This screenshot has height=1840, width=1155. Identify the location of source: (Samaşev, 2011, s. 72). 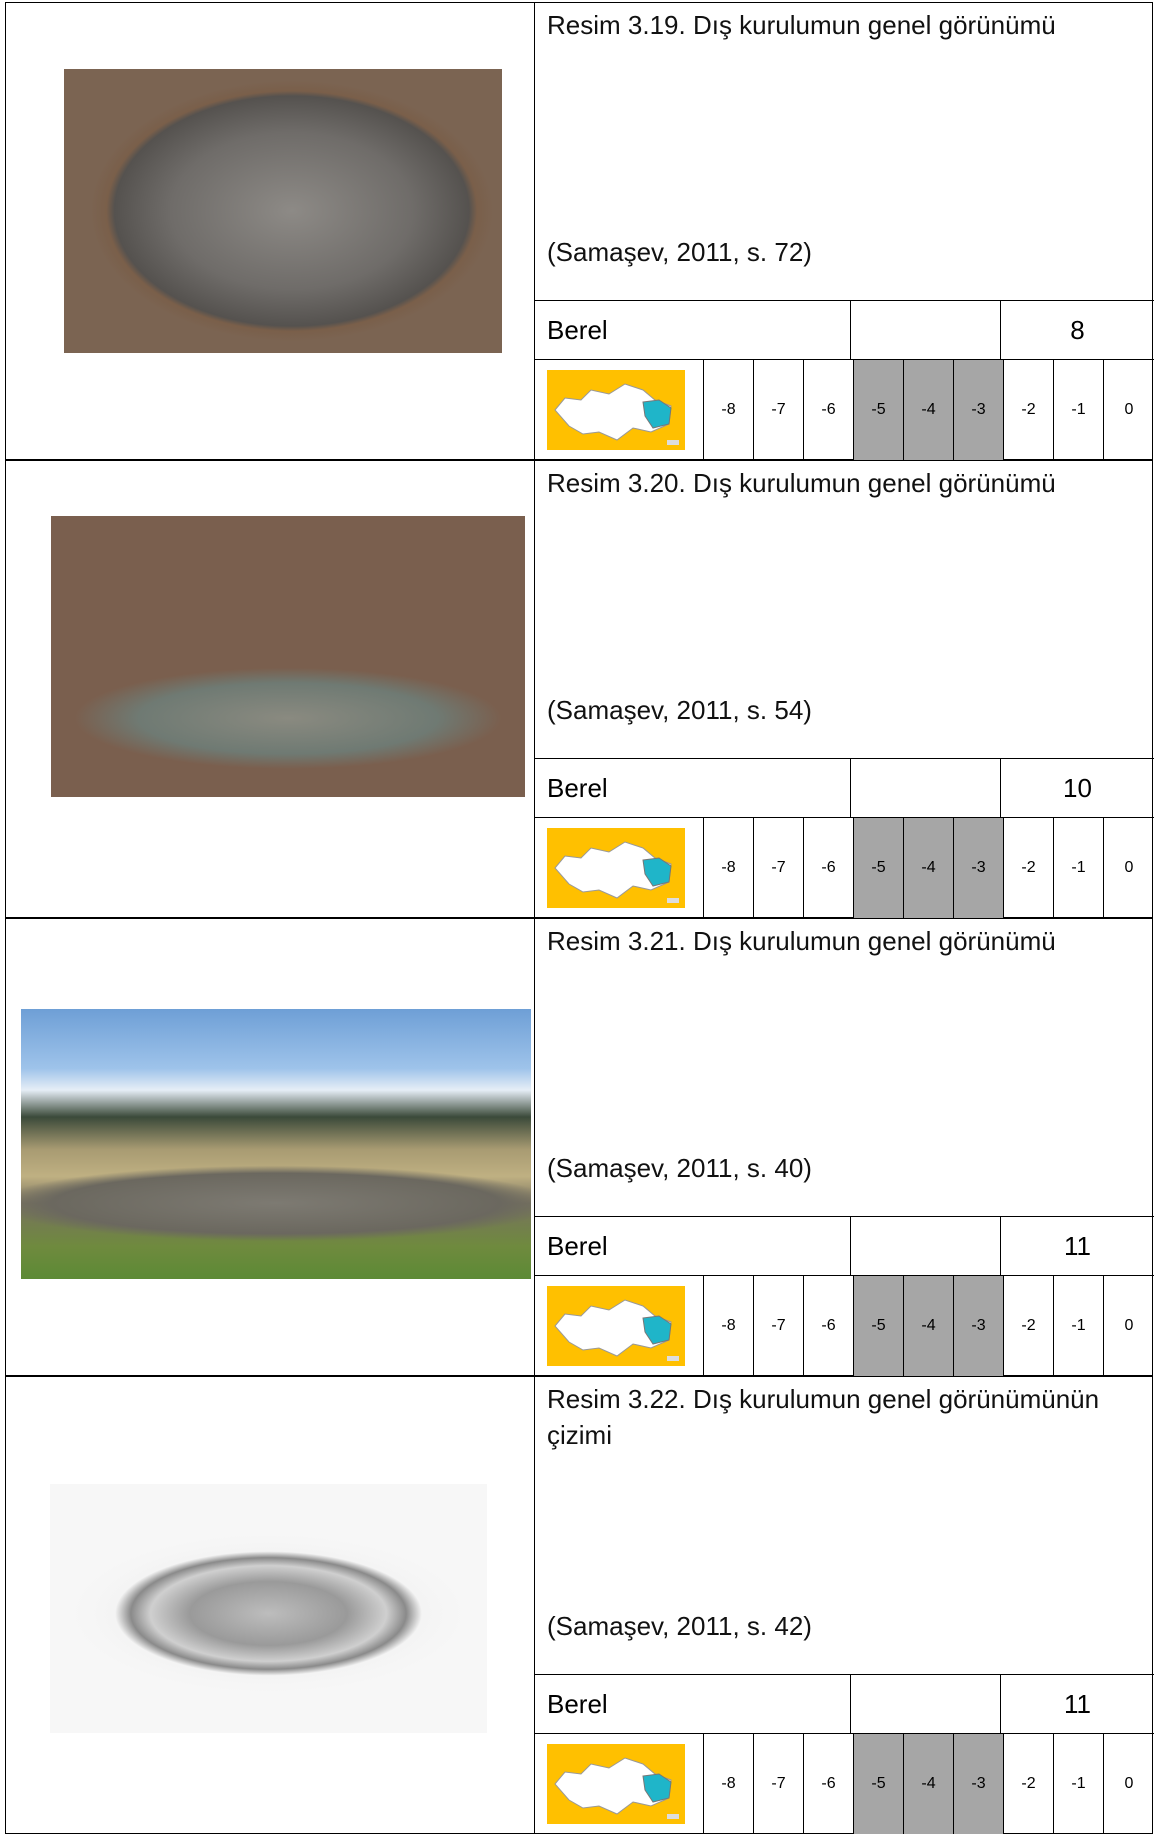
(679, 252).